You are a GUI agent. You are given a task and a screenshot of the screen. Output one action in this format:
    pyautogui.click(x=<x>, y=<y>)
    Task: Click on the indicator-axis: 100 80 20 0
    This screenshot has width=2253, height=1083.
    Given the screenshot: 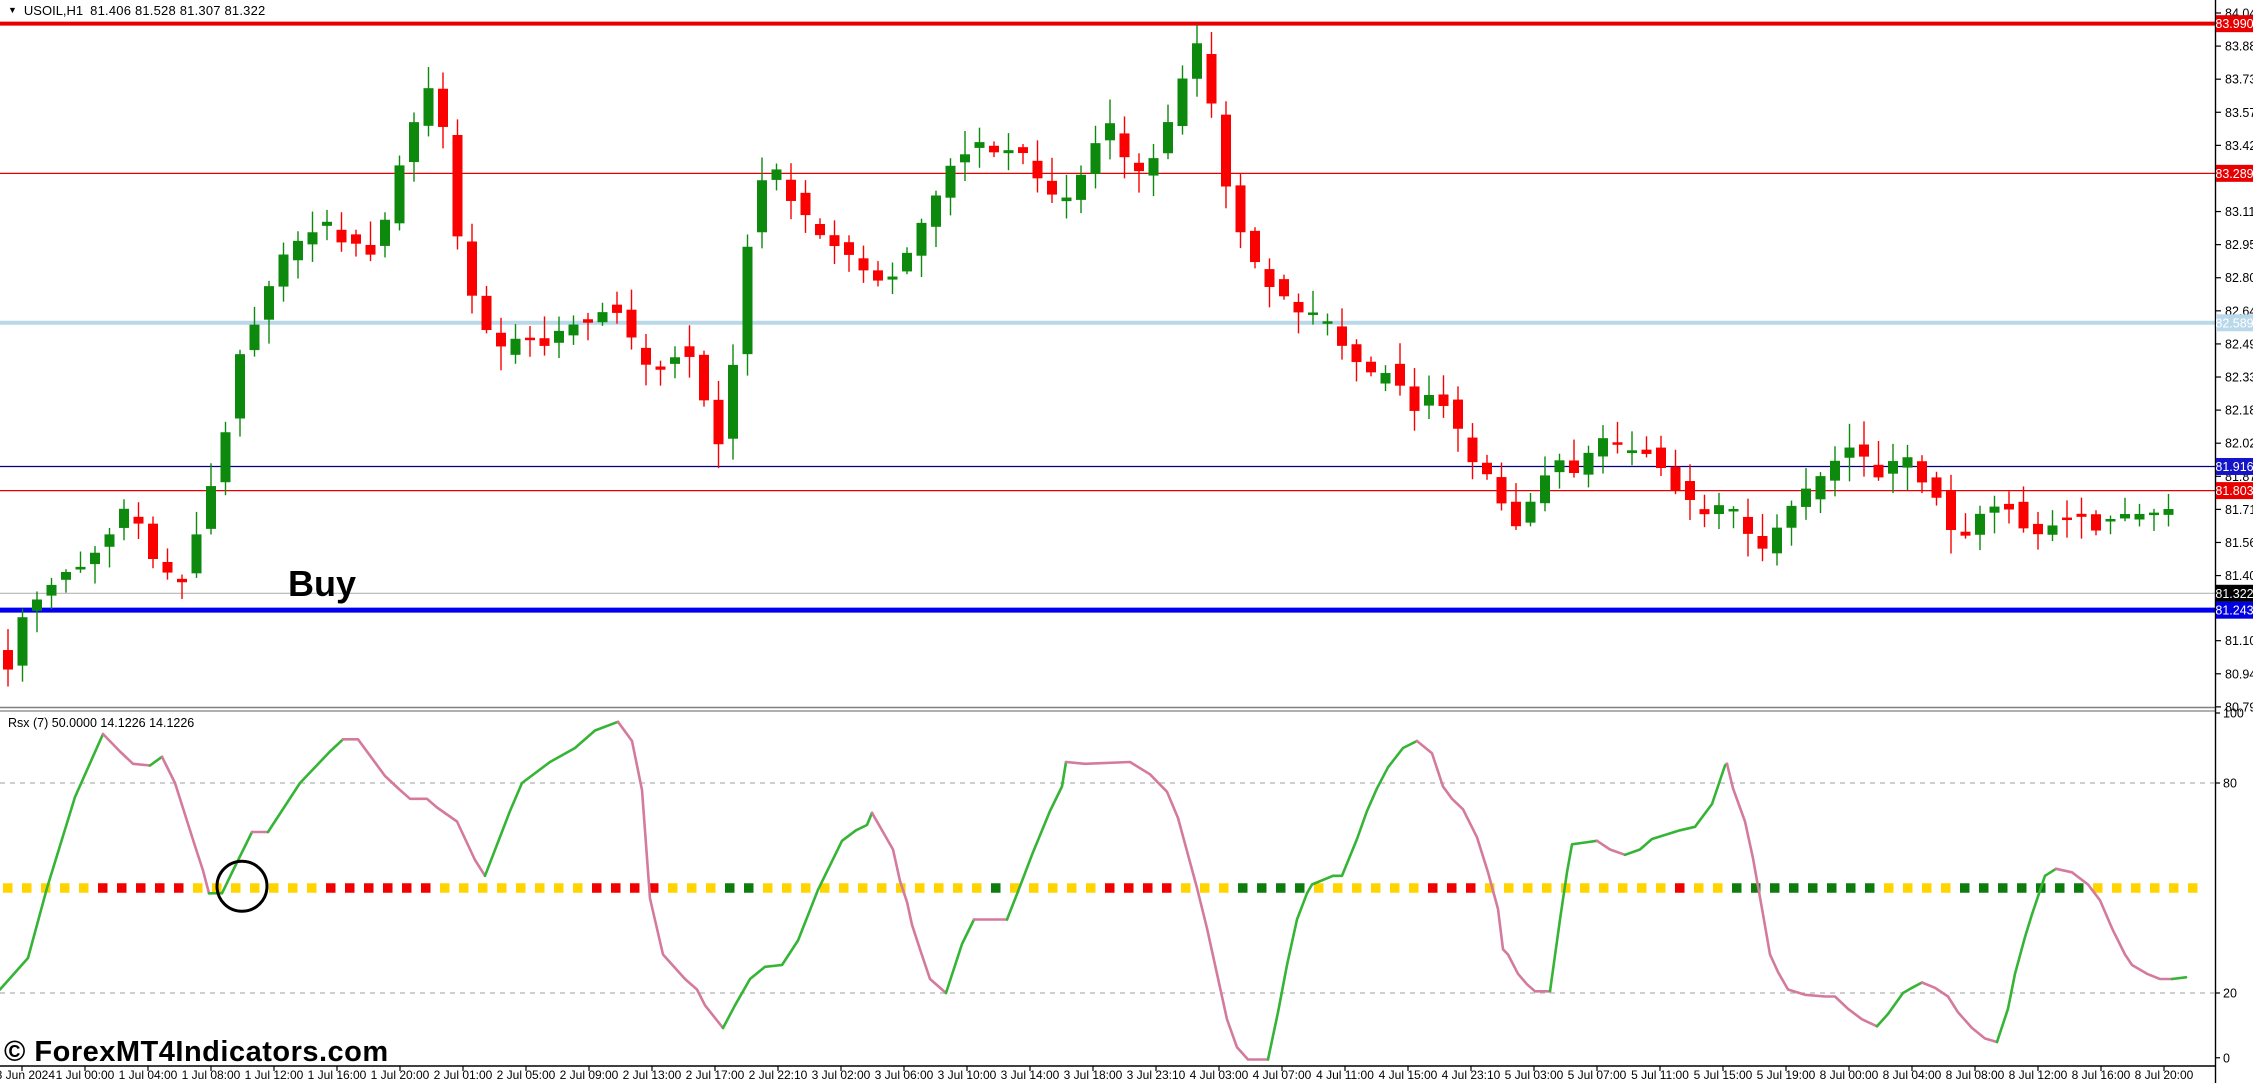 What is the action you would take?
    pyautogui.click(x=2229, y=886)
    